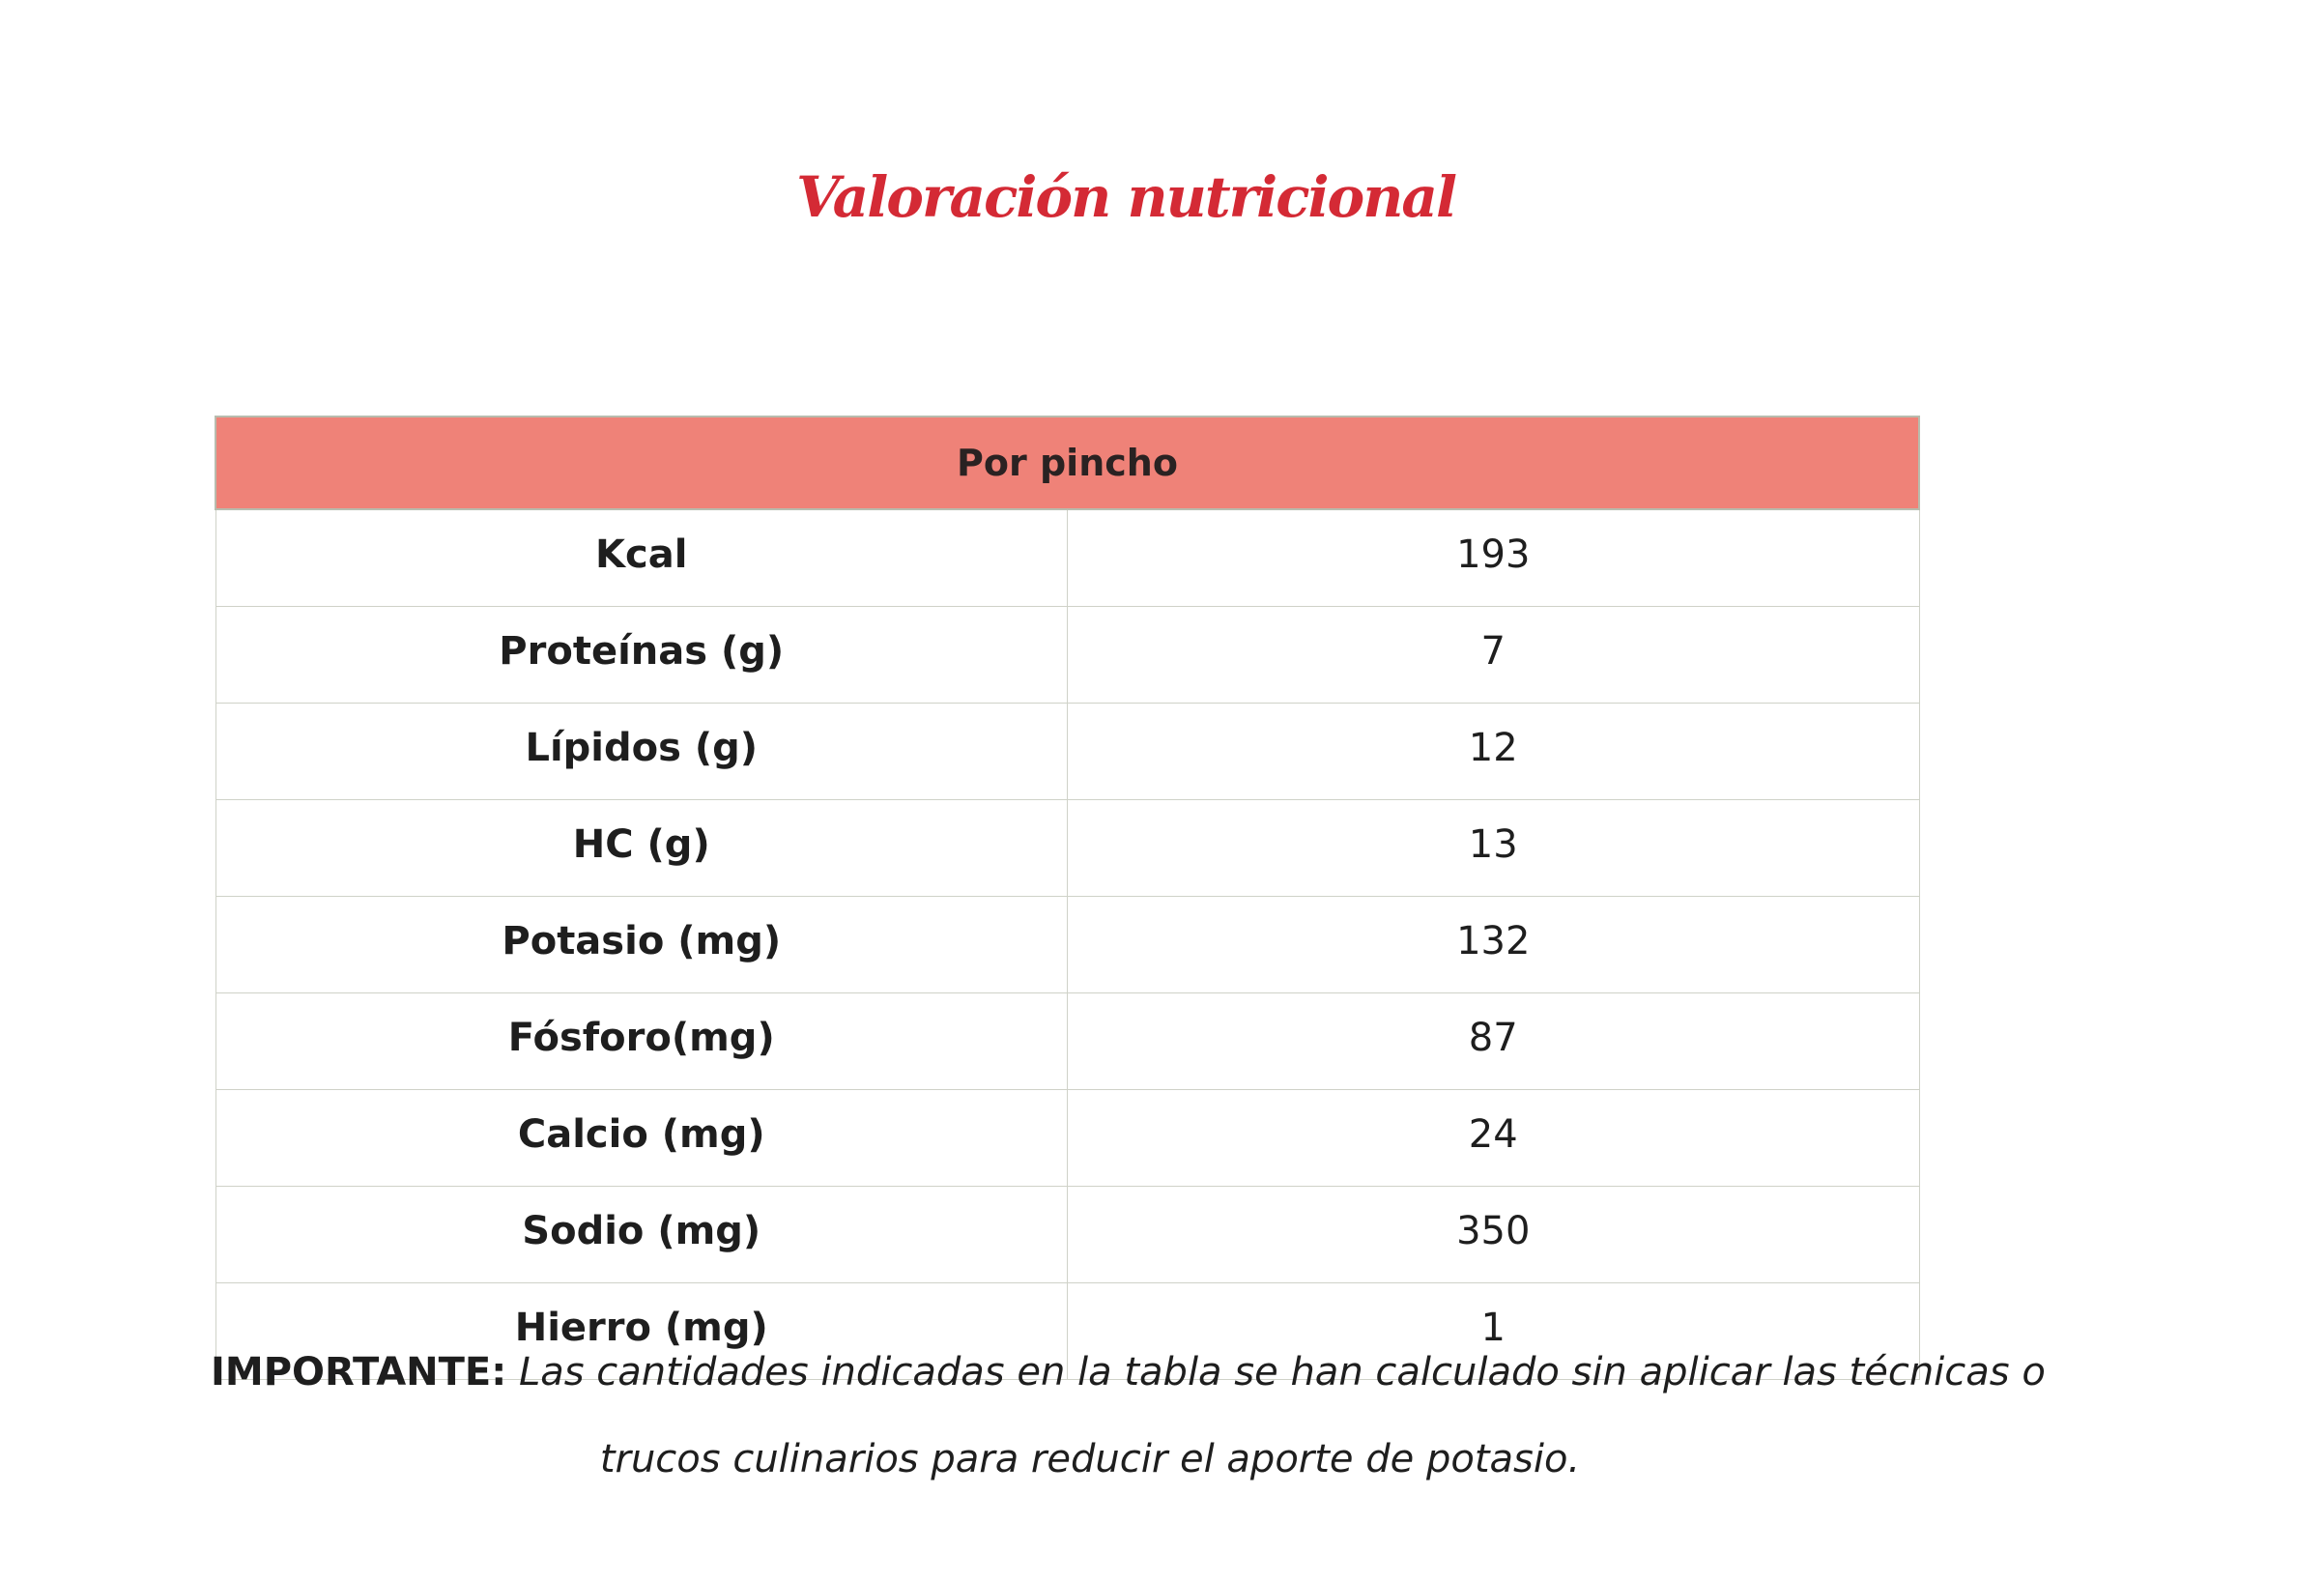 The width and height of the screenshot is (2324, 1581). What do you see at coordinates (1493, 1138) in the screenshot?
I see `nutrient-value: 24` at bounding box center [1493, 1138].